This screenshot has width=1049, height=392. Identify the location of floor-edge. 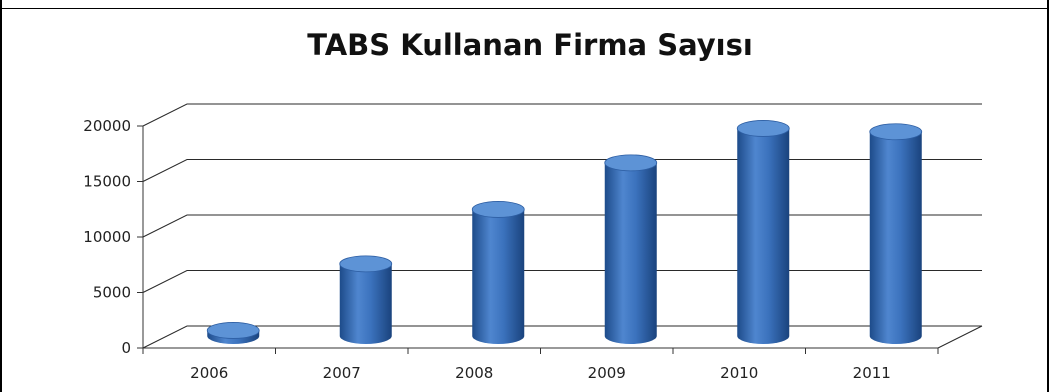
(960, 337).